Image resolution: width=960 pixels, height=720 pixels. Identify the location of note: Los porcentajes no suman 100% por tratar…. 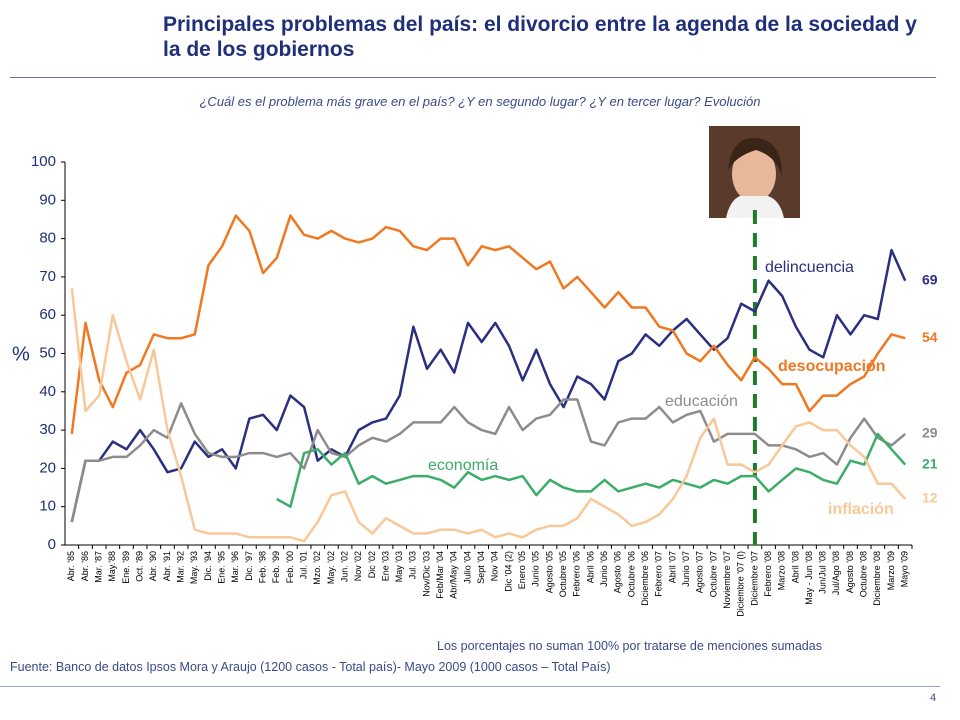
(629, 646).